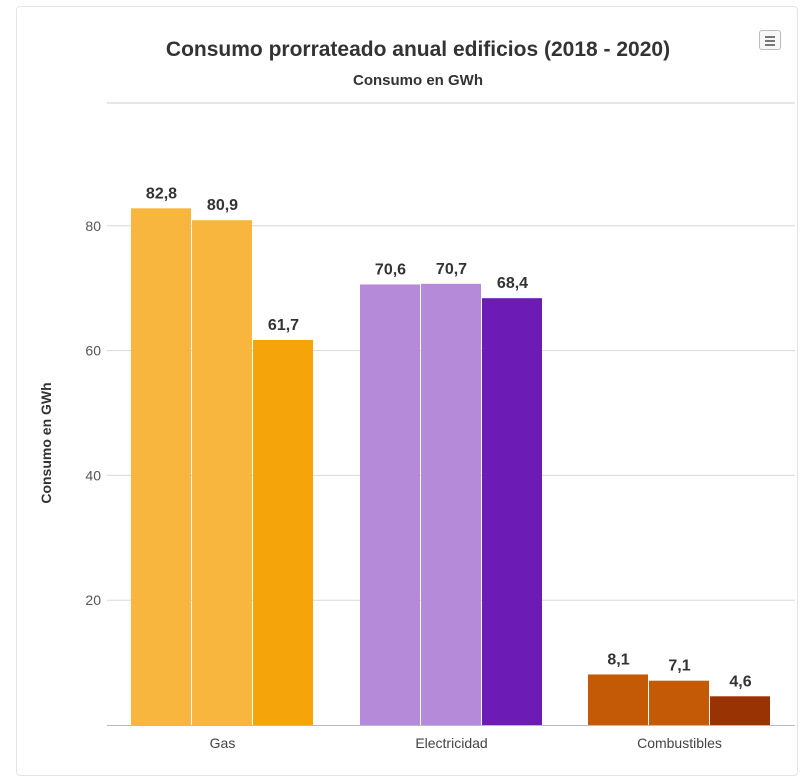  Describe the element at coordinates (770, 40) in the screenshot. I see `chart-menu-button` at that location.